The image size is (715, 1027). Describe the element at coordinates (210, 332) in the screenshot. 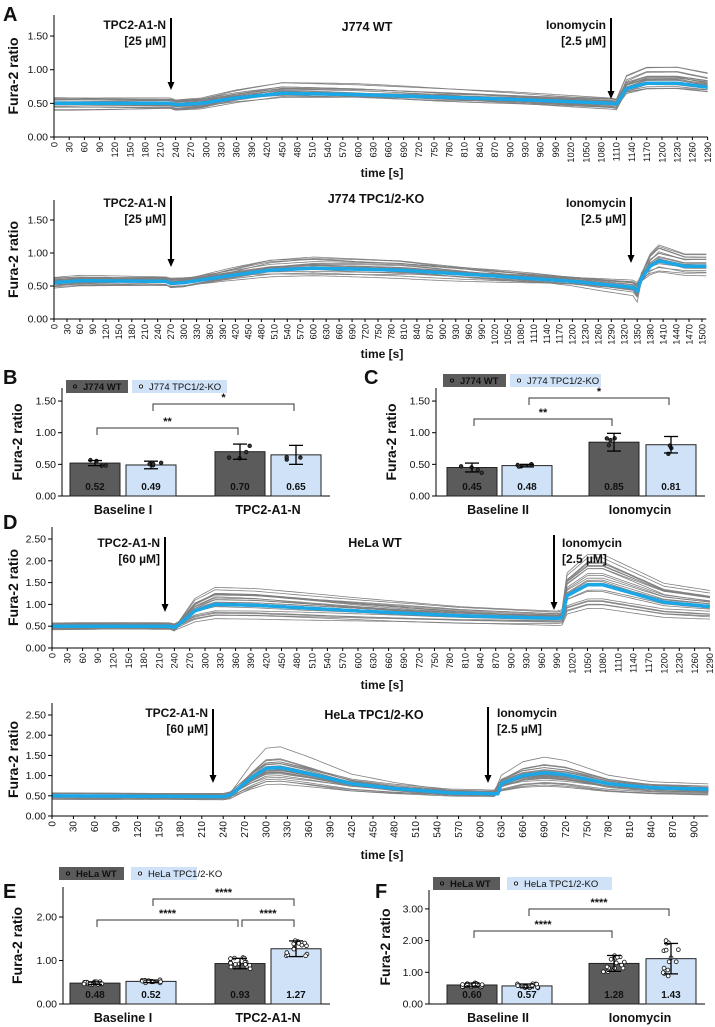

I see `x-tick-label: 360` at that location.